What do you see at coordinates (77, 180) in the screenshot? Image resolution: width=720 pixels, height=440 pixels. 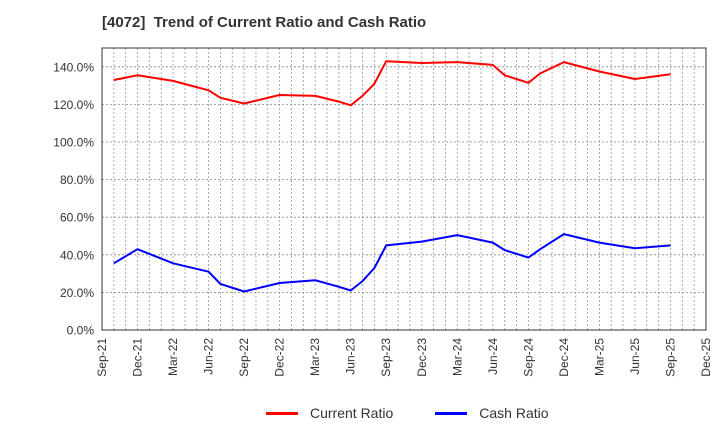 I see `y-tick-label: 80.0%` at bounding box center [77, 180].